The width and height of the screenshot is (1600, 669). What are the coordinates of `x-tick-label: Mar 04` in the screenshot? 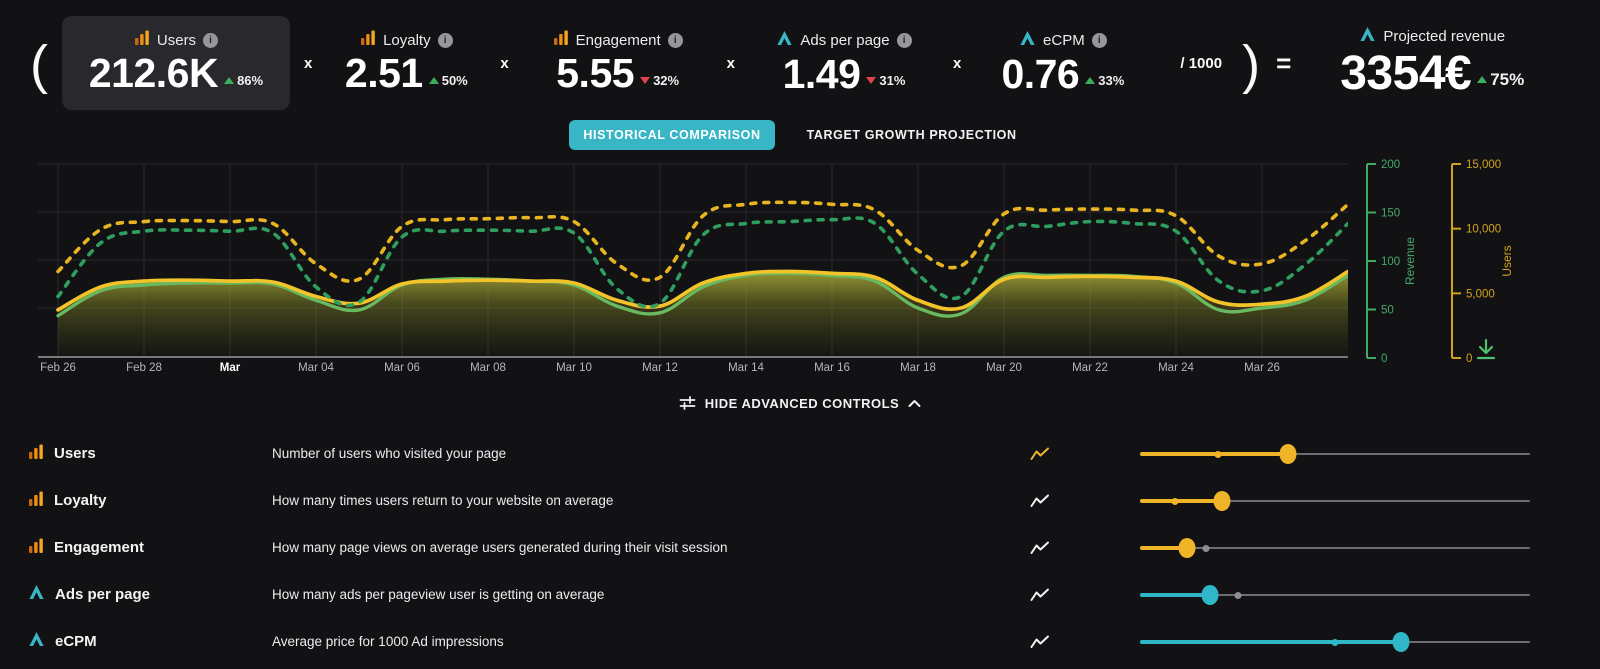 It's located at (316, 368).